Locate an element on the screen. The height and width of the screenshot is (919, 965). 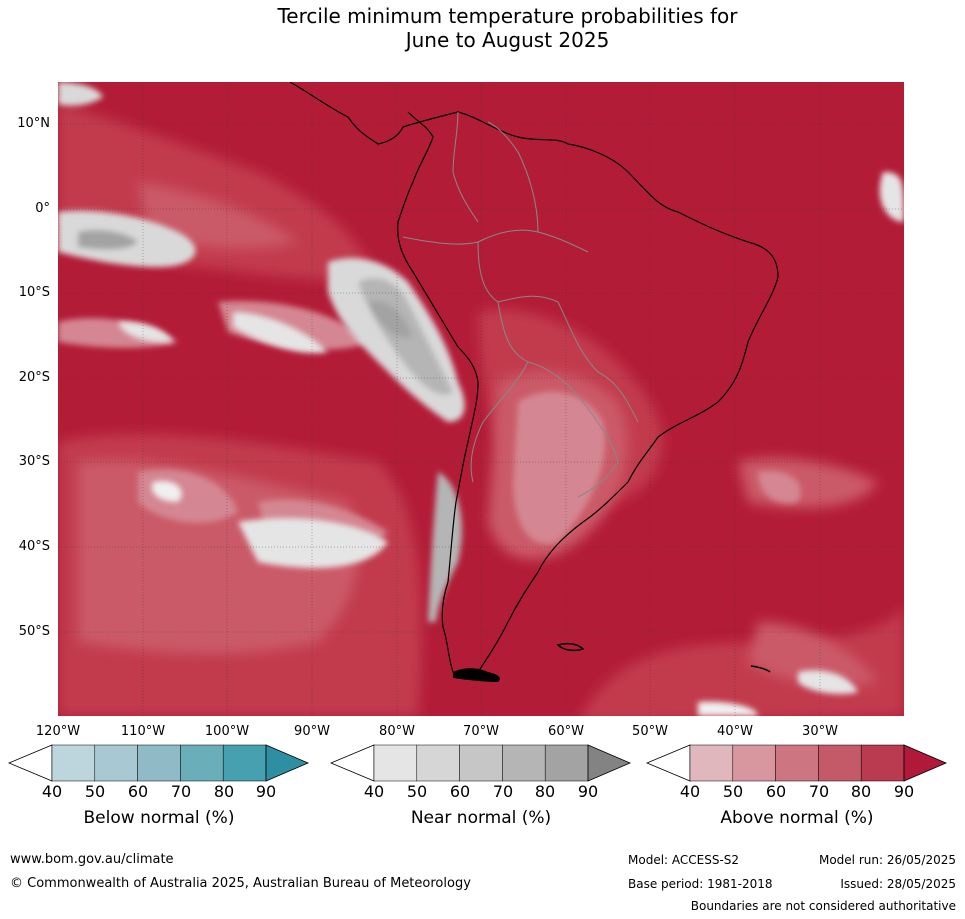
above-colorbar-cells is located at coordinates (797, 763).